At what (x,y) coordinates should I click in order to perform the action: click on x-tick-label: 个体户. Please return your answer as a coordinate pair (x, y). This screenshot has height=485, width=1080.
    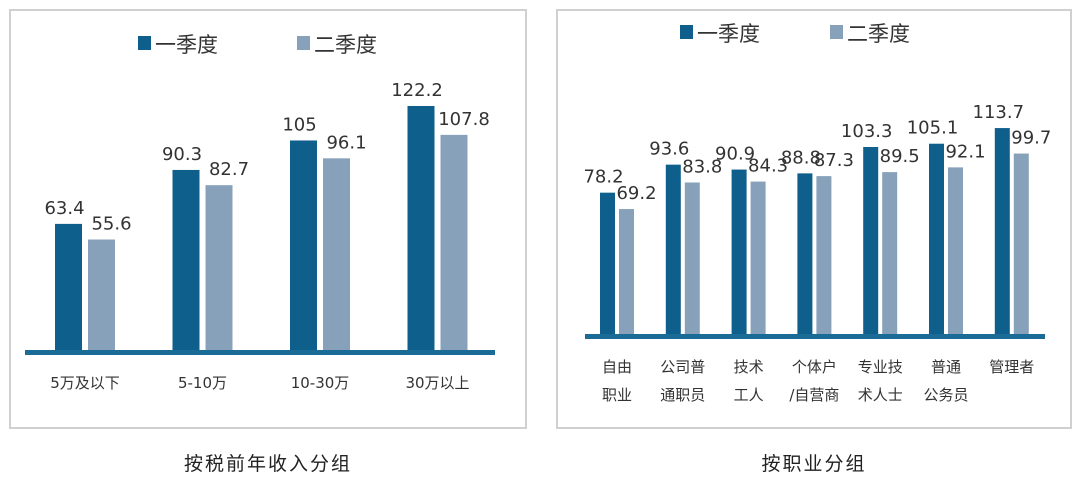
    Looking at the image, I should click on (814, 367).